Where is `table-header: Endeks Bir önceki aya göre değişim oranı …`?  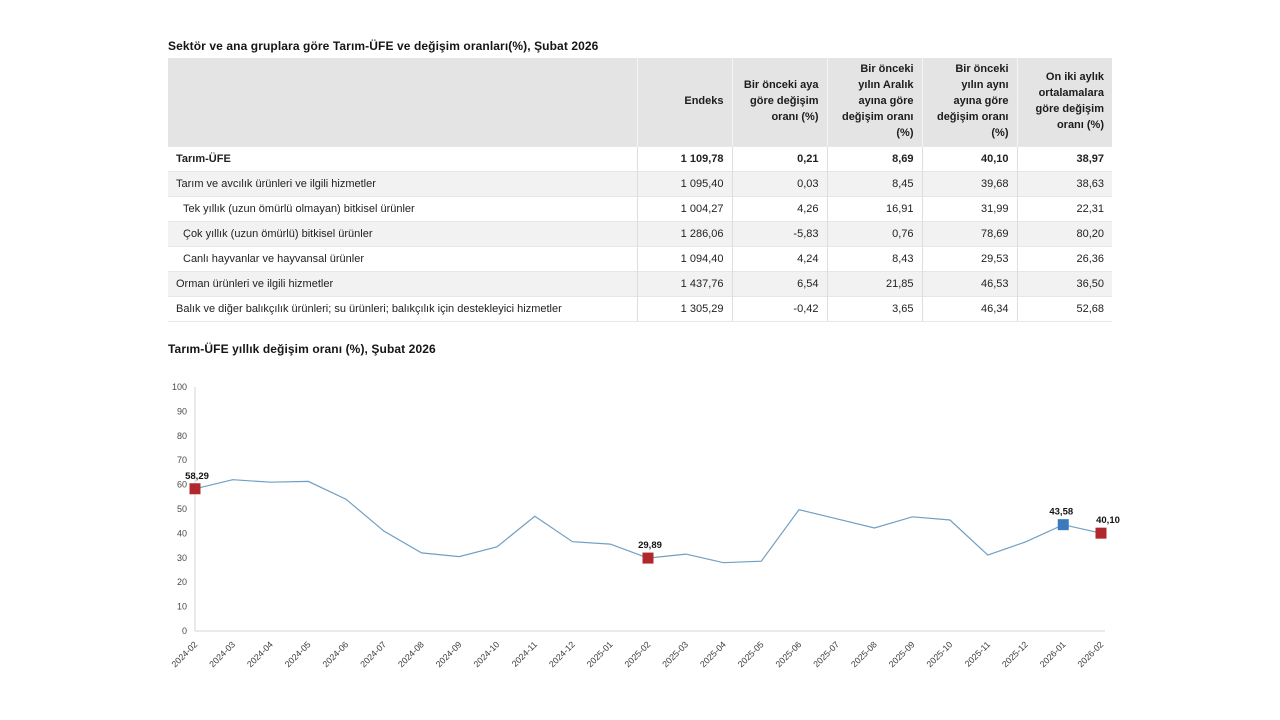 table-header: Endeks Bir önceki aya göre değişim oranı … is located at coordinates (640, 102).